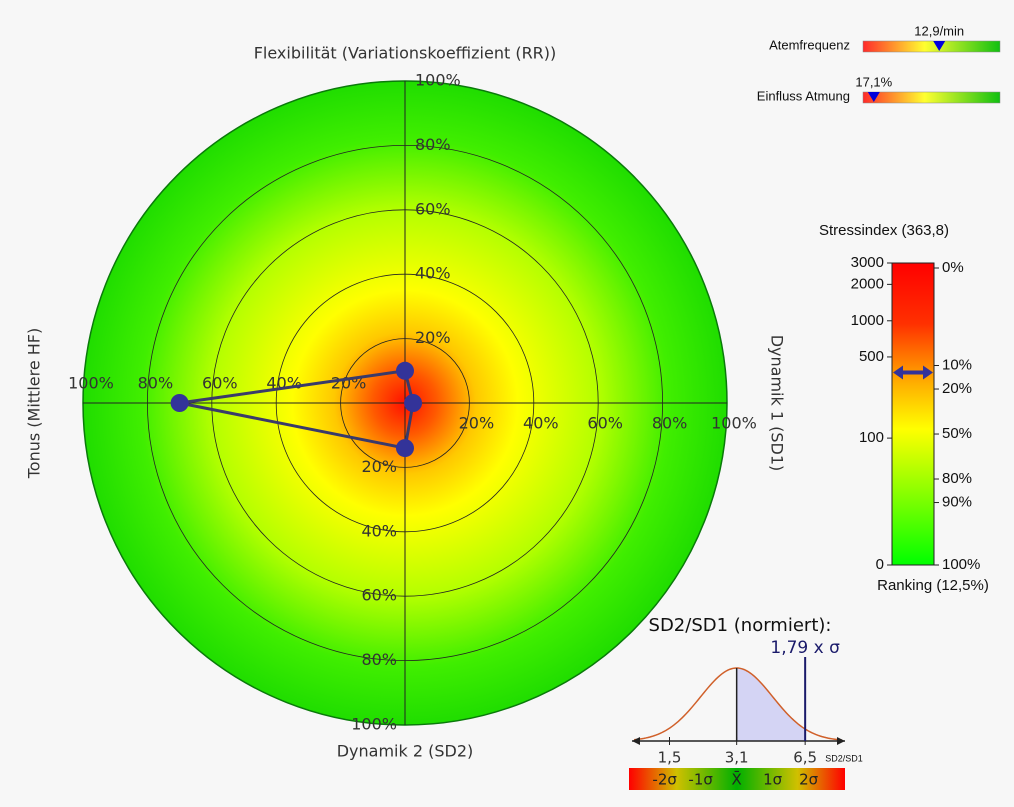 The width and height of the screenshot is (1014, 807). What do you see at coordinates (664, 780) in the screenshot?
I see `sigma-label: -2σ` at bounding box center [664, 780].